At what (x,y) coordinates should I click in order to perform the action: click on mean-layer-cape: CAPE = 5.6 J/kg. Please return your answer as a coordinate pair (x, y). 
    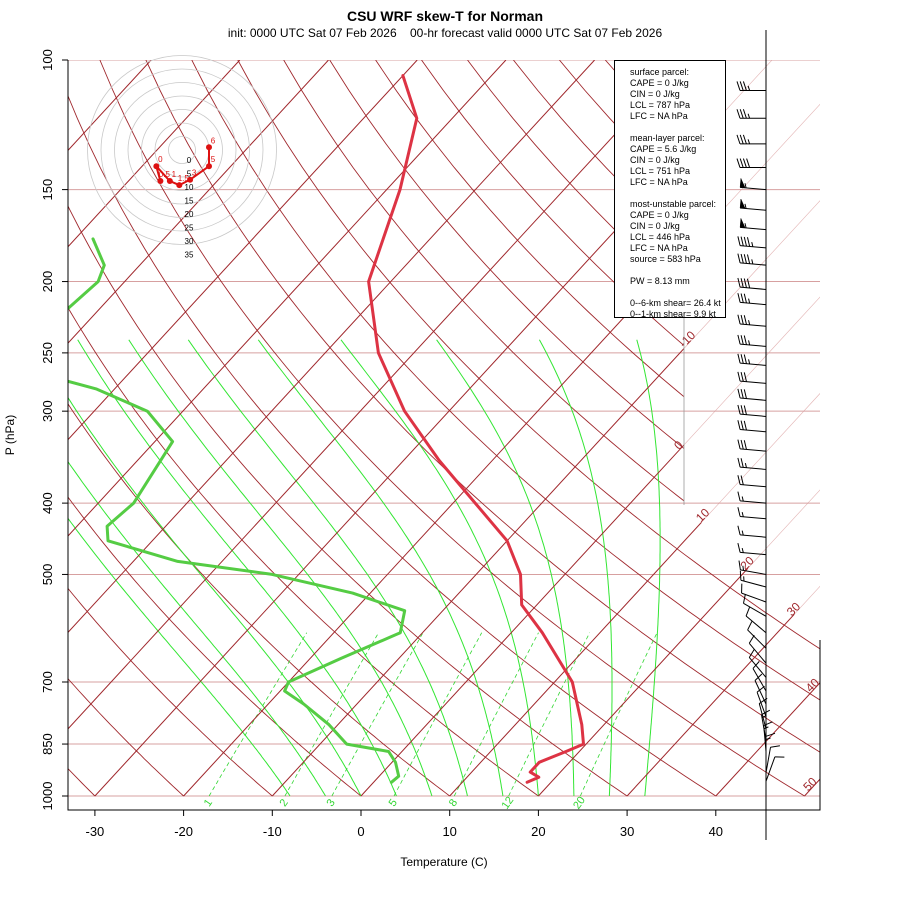
    Looking at the image, I should click on (663, 149).